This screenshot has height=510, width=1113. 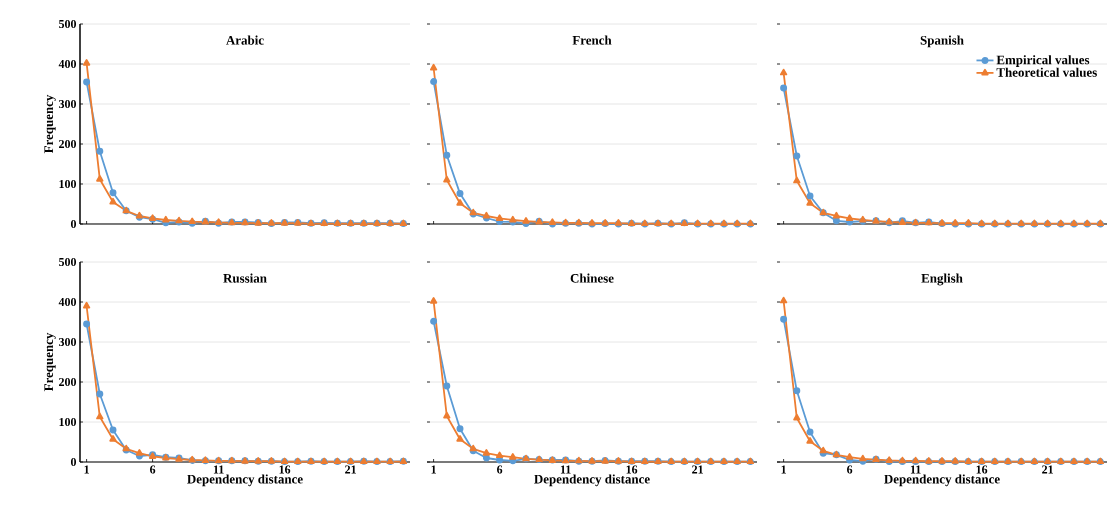 What do you see at coordinates (942, 41) in the screenshot?
I see `text: Spanish` at bounding box center [942, 41].